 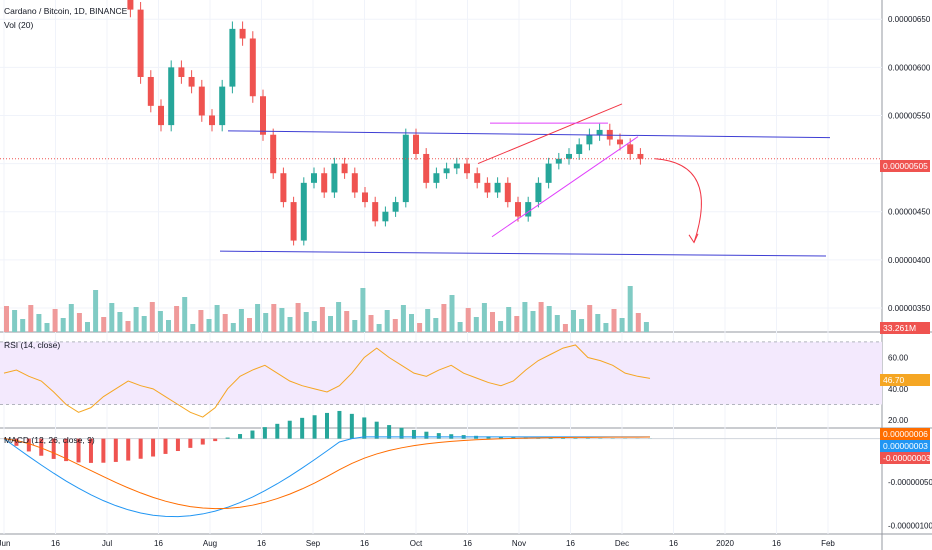 I want to click on price-tick-label: 0.00000600, so click(x=909, y=67).